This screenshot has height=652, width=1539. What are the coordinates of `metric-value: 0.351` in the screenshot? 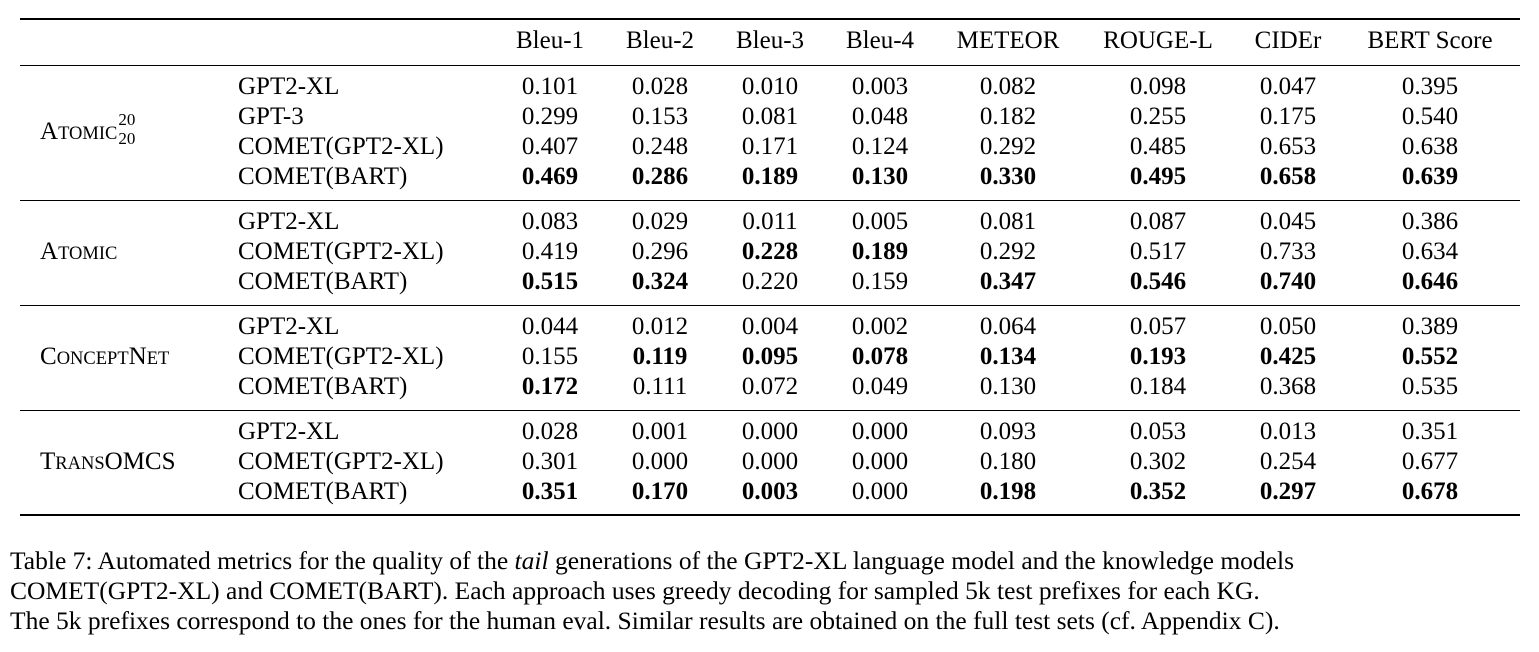 It's located at (1430, 431).